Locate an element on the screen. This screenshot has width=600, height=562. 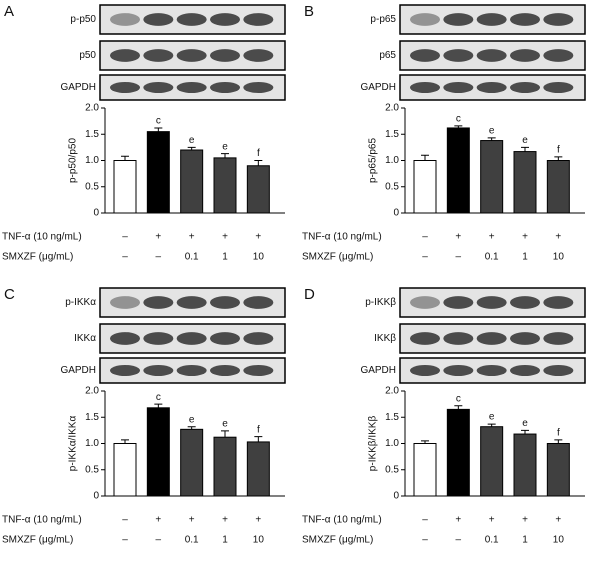
blot-label: p65 is located at coordinates (387, 55).